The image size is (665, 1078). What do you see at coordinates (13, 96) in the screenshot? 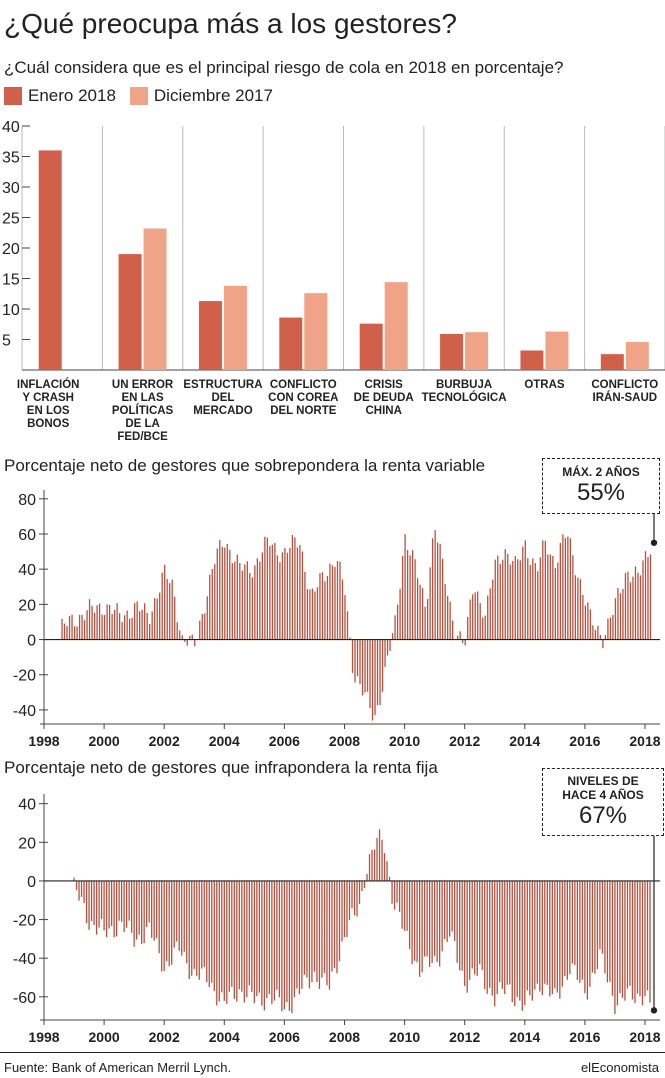
I see `legend-swatch-dark` at bounding box center [13, 96].